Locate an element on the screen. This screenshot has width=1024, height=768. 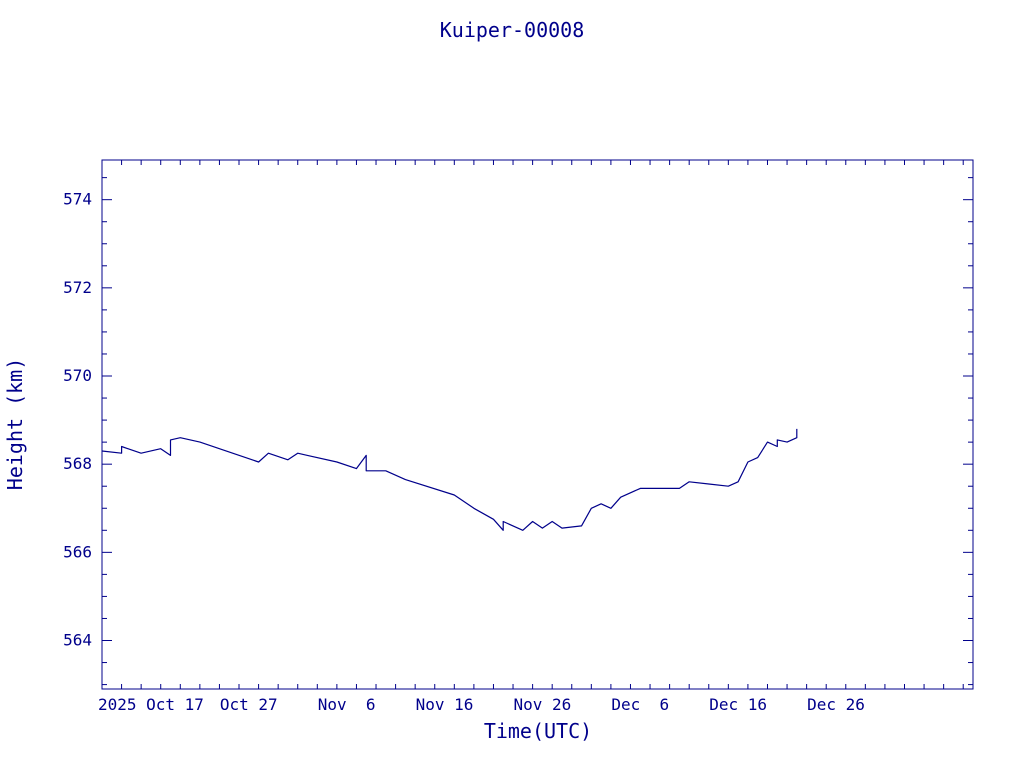
x-tick-label: Dec 16 is located at coordinates (738, 704).